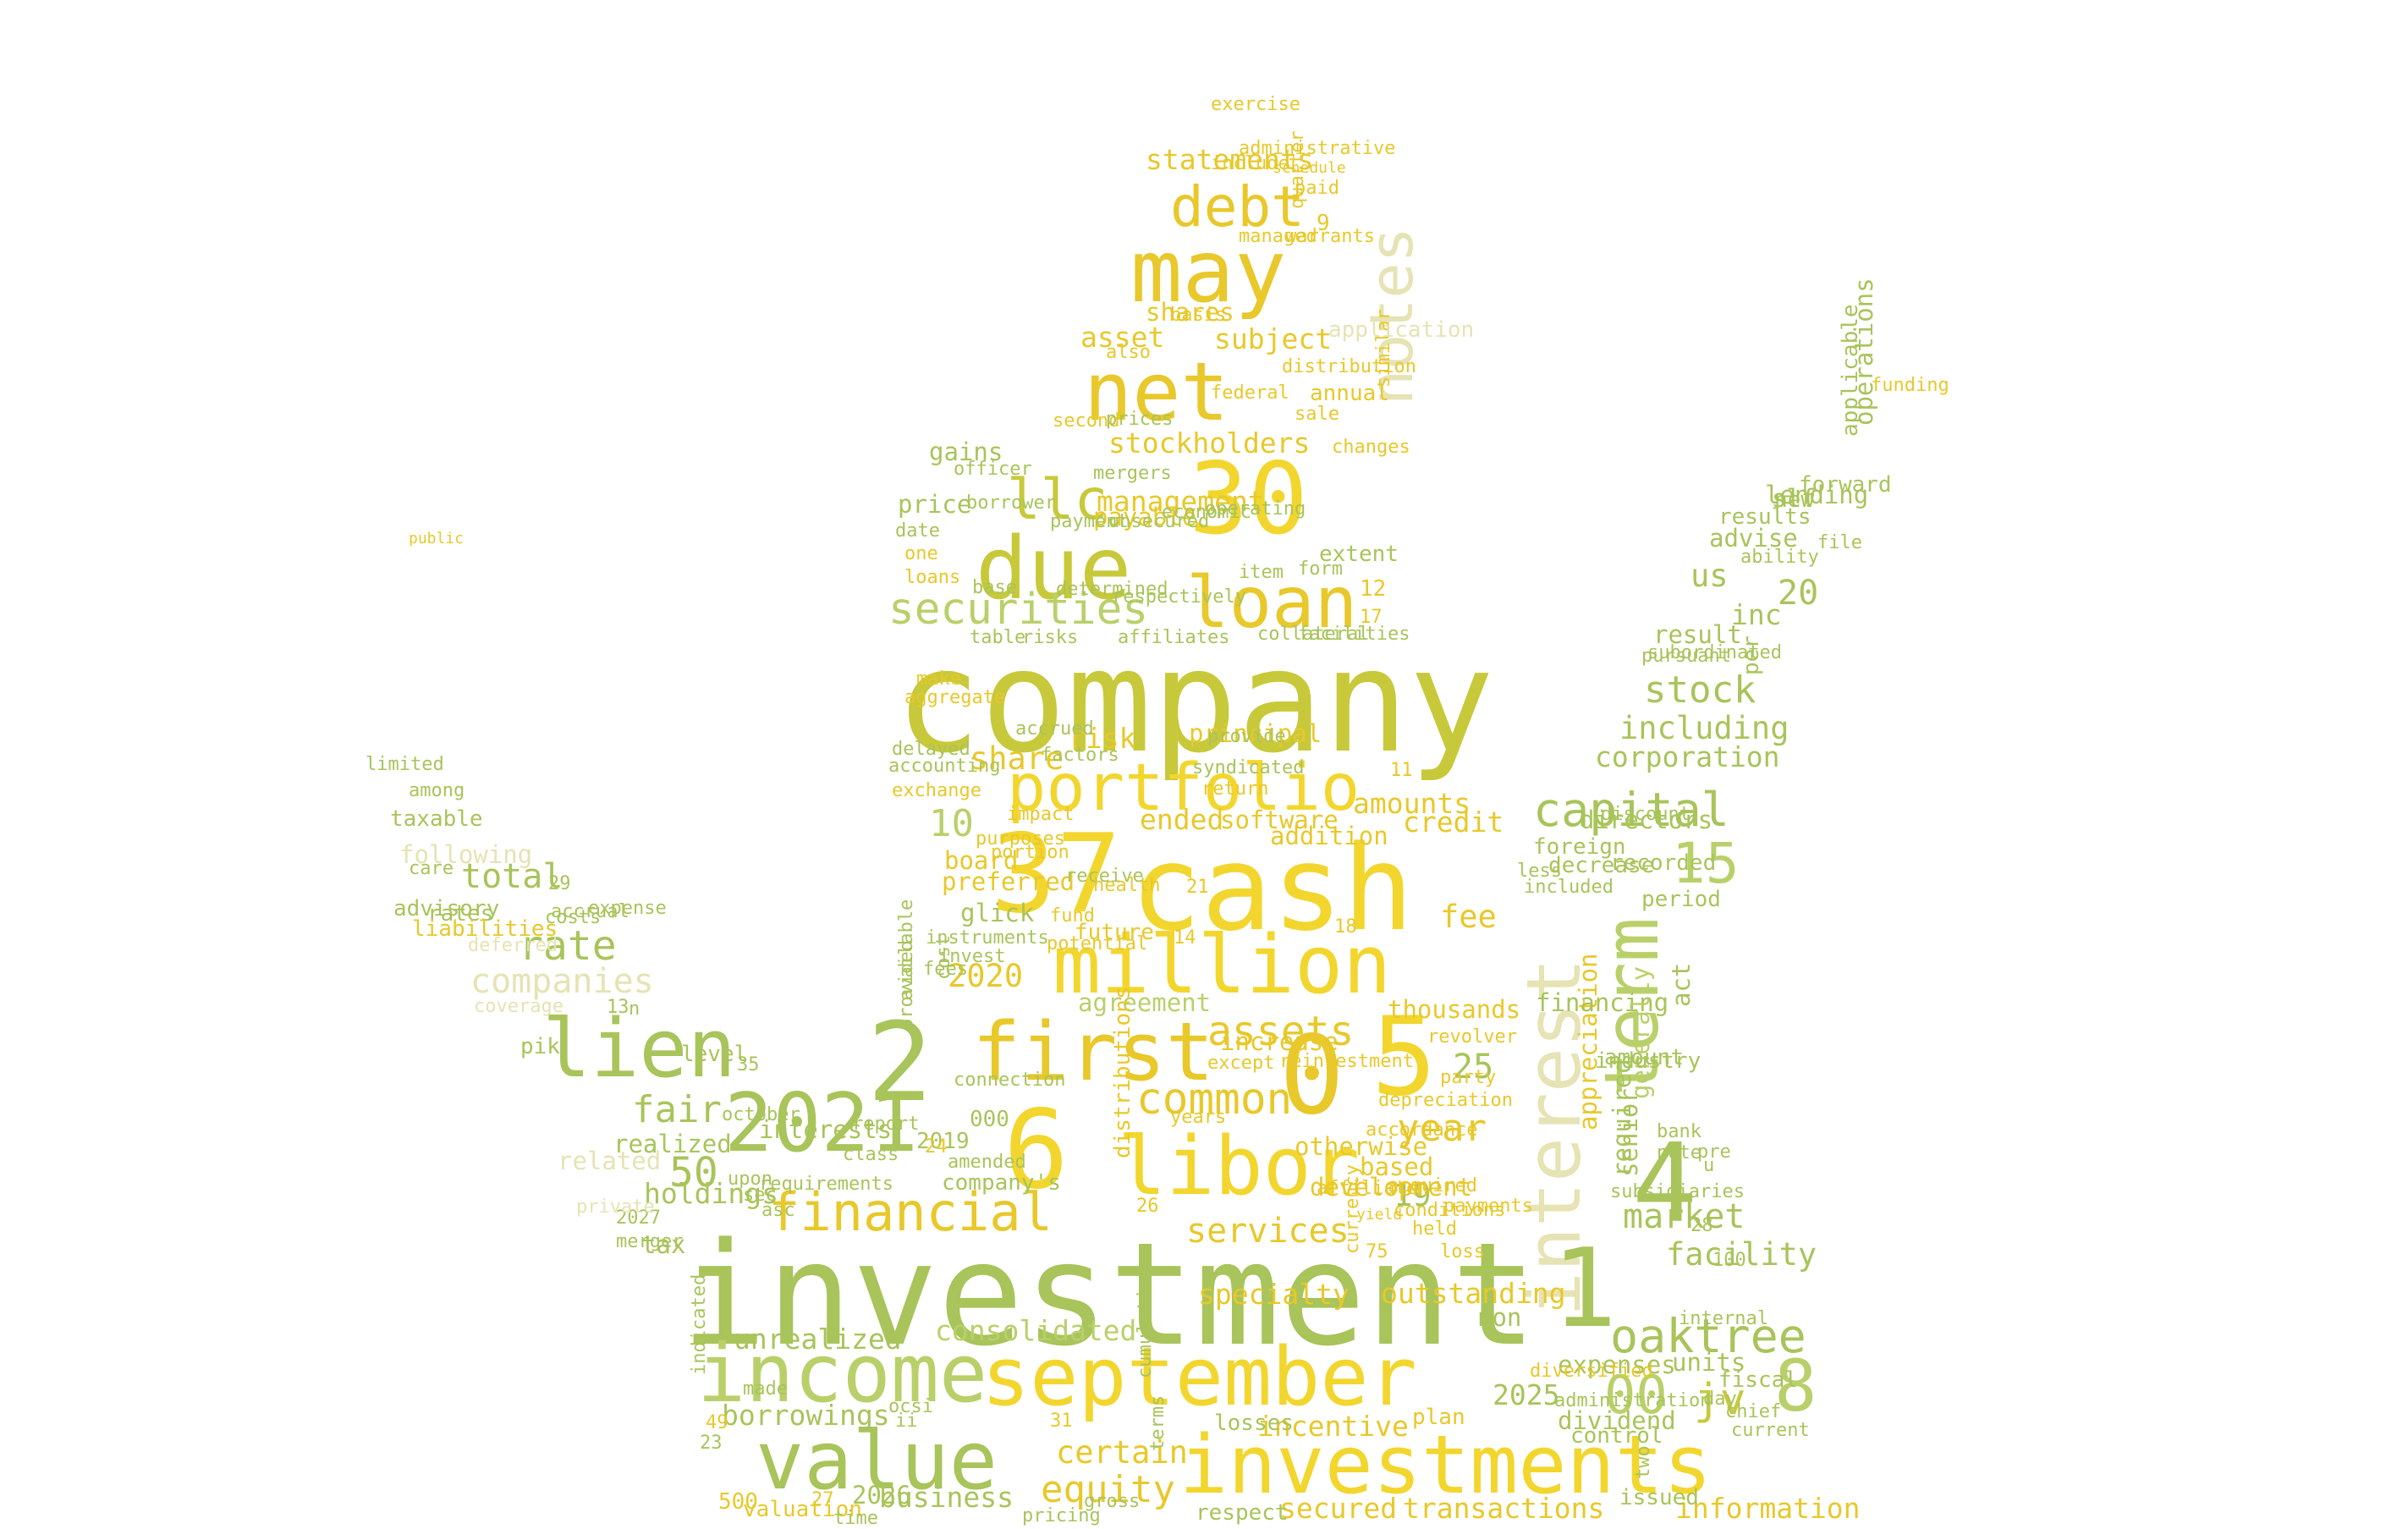 Image resolution: width=2408 pixels, height=1529 pixels. Describe the element at coordinates (1279, 820) in the screenshot. I see `cloud-word: software` at that location.